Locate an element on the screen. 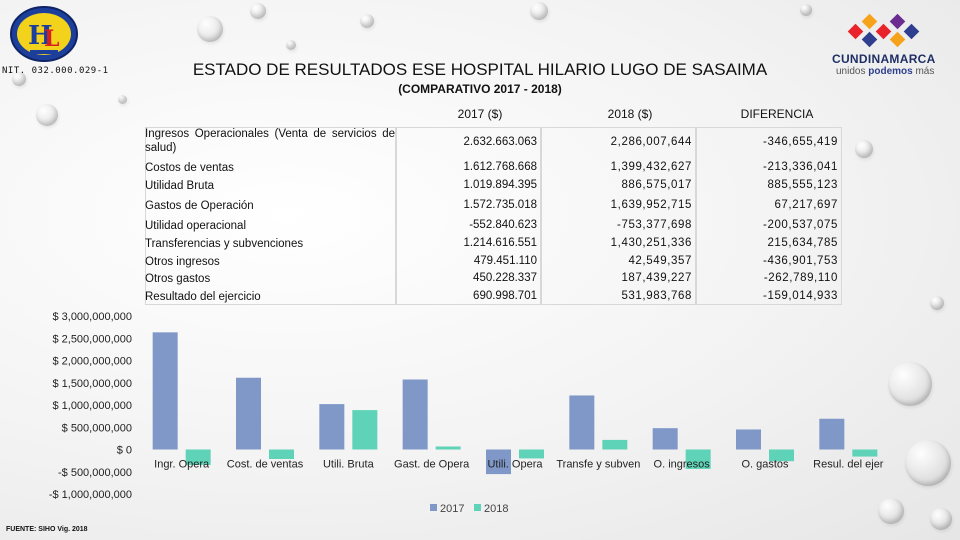 The height and width of the screenshot is (540, 960). legend-label: 2018 is located at coordinates (496, 509).